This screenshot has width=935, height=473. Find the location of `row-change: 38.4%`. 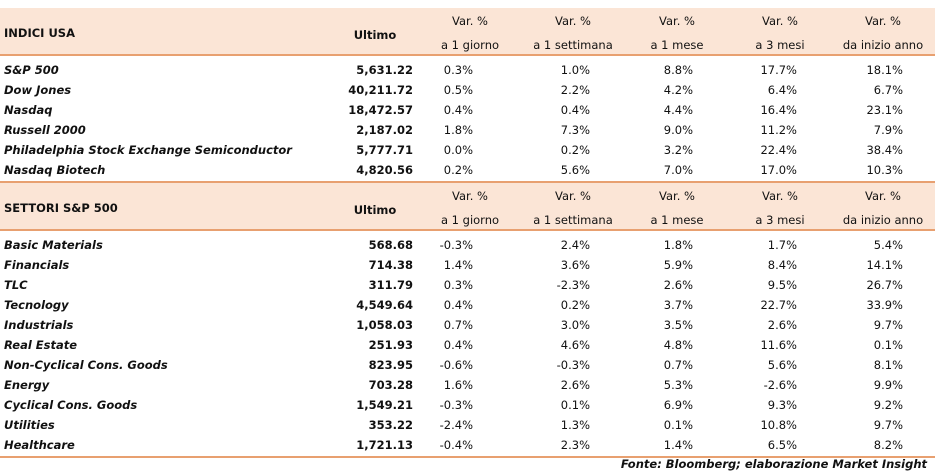

row-change: 38.4% is located at coordinates (884, 150).